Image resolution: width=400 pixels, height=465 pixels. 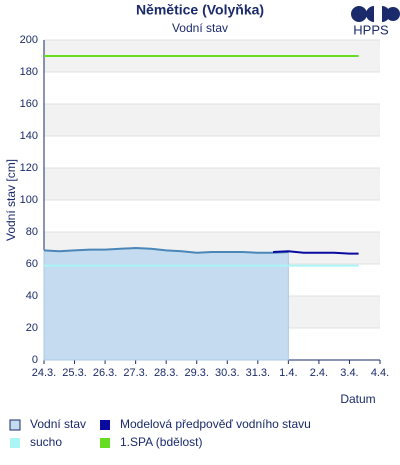 I want to click on y-tick-label: 140, so click(x=29, y=136).